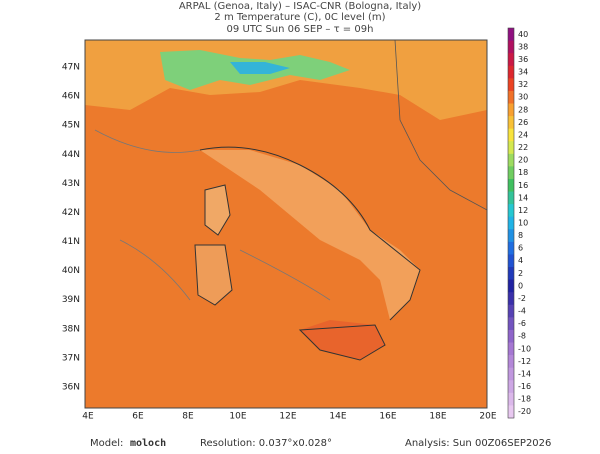  What do you see at coordinates (523, 109) in the screenshot?
I see `colorbar-label: 28` at bounding box center [523, 109].